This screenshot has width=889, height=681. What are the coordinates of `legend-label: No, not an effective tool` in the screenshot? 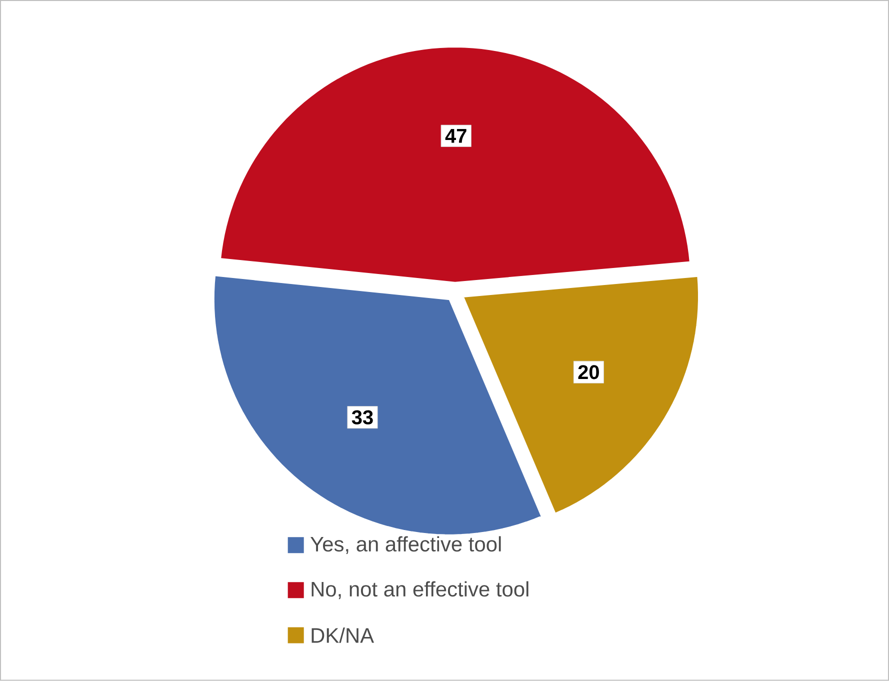 It's located at (420, 590).